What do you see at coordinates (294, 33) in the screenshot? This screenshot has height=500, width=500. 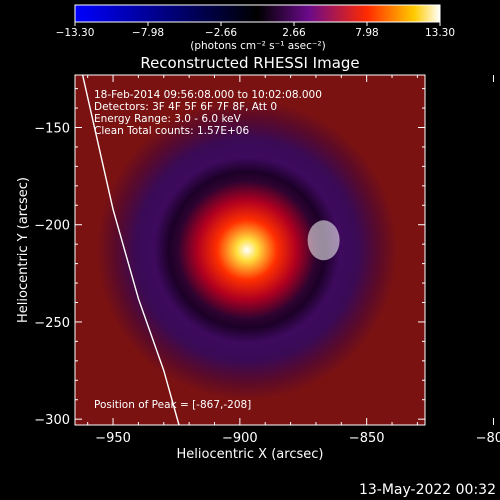 I see `colorbar-tick-label: 2.66` at bounding box center [294, 33].